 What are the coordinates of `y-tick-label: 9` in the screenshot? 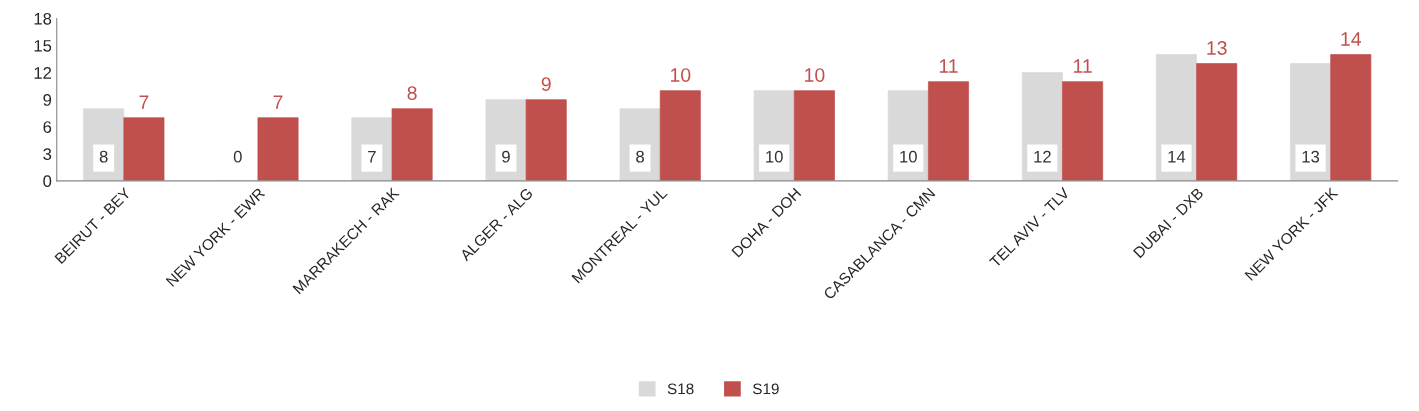 It's located at (47, 100).